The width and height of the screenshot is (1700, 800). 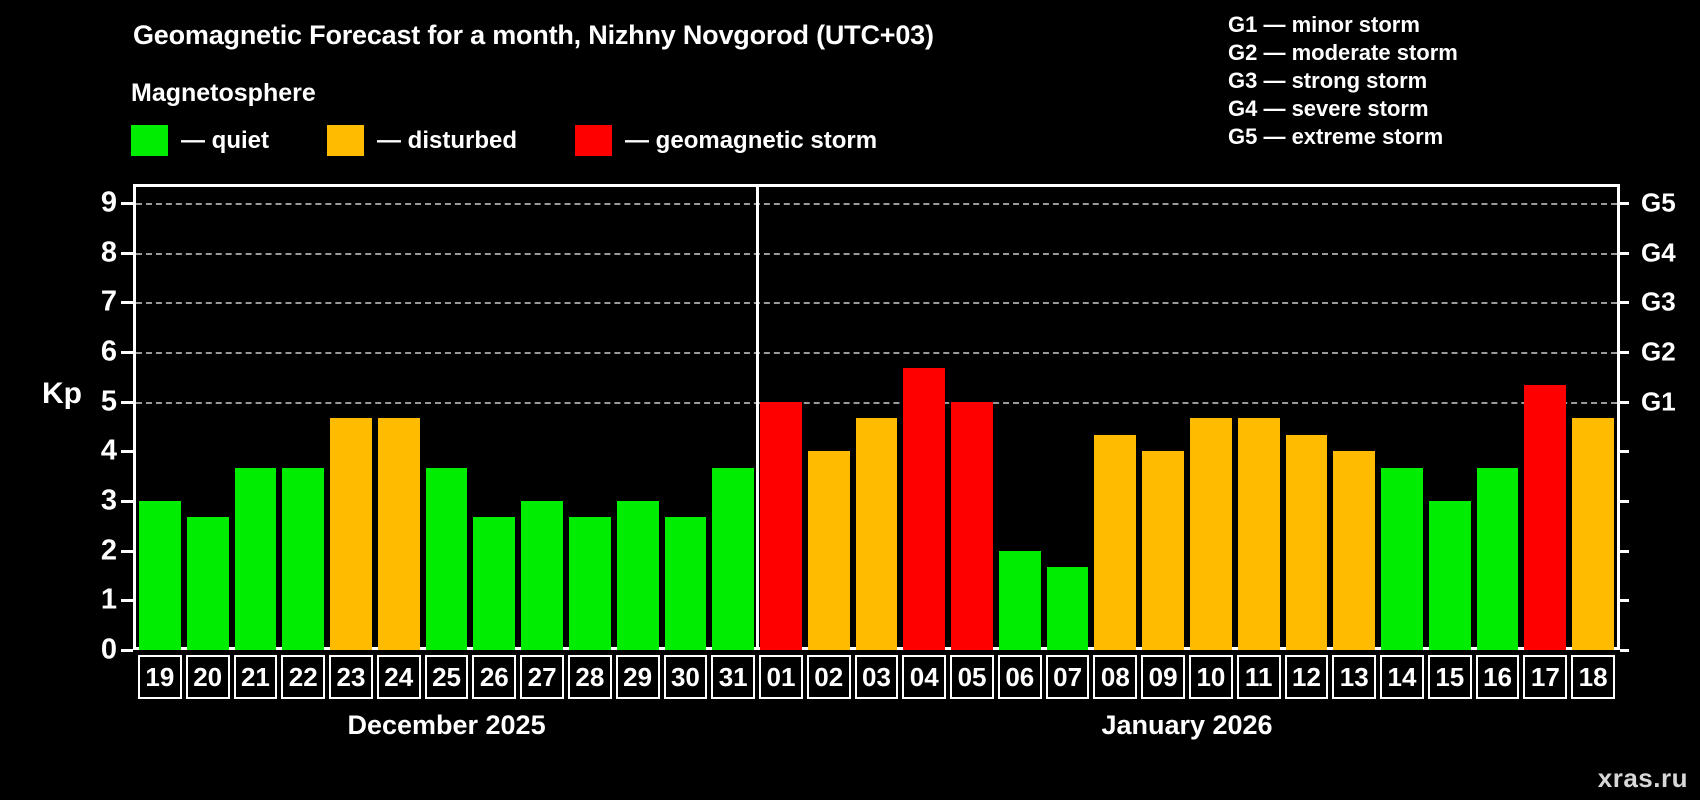 What do you see at coordinates (1658, 202) in the screenshot?
I see `right-axis-label-g5: G5` at bounding box center [1658, 202].